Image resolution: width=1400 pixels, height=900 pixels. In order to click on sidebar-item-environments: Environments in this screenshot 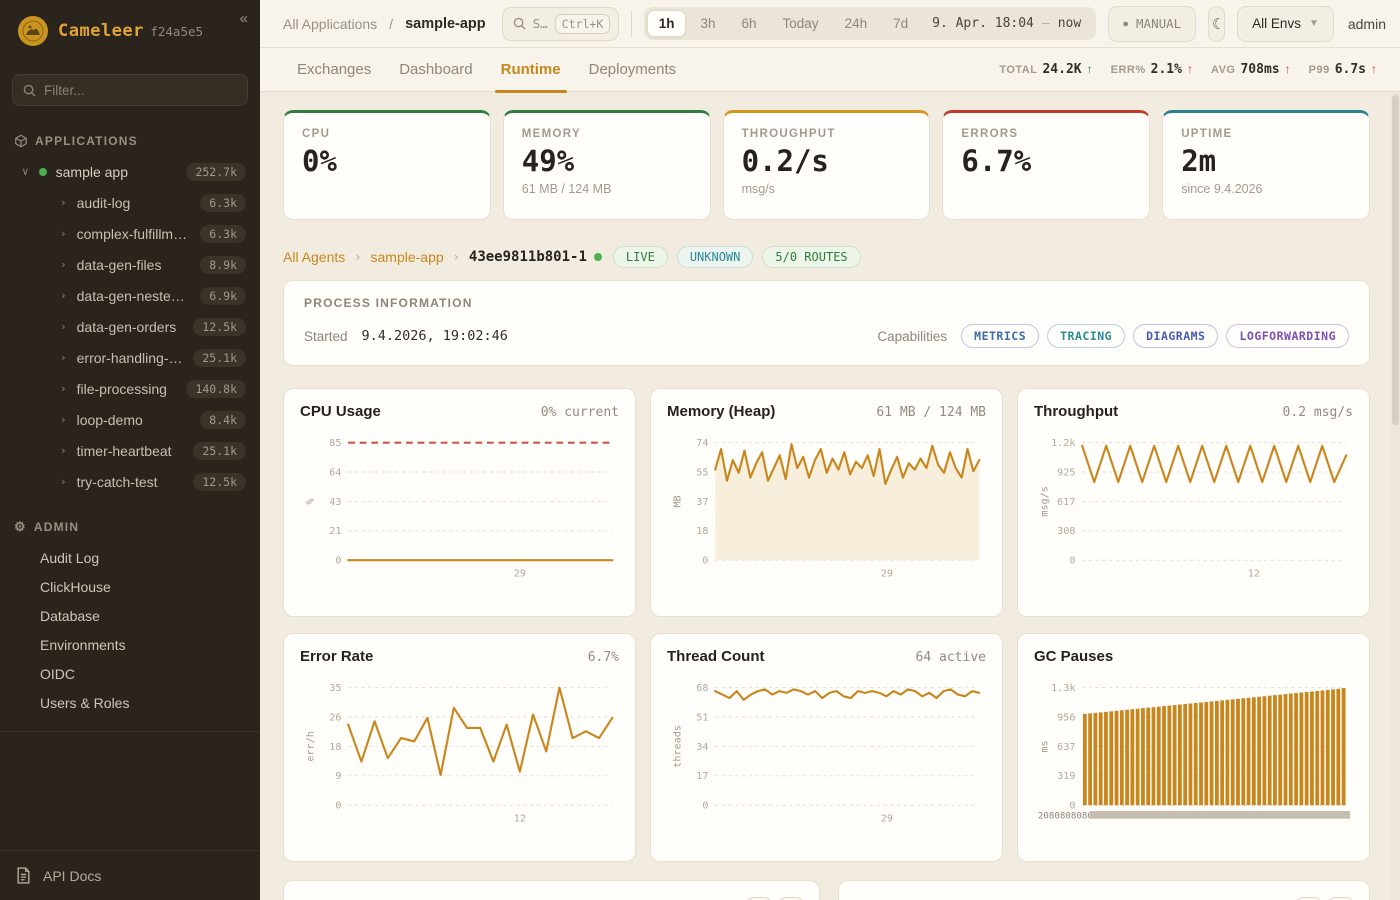, I will do `click(83, 644)`.